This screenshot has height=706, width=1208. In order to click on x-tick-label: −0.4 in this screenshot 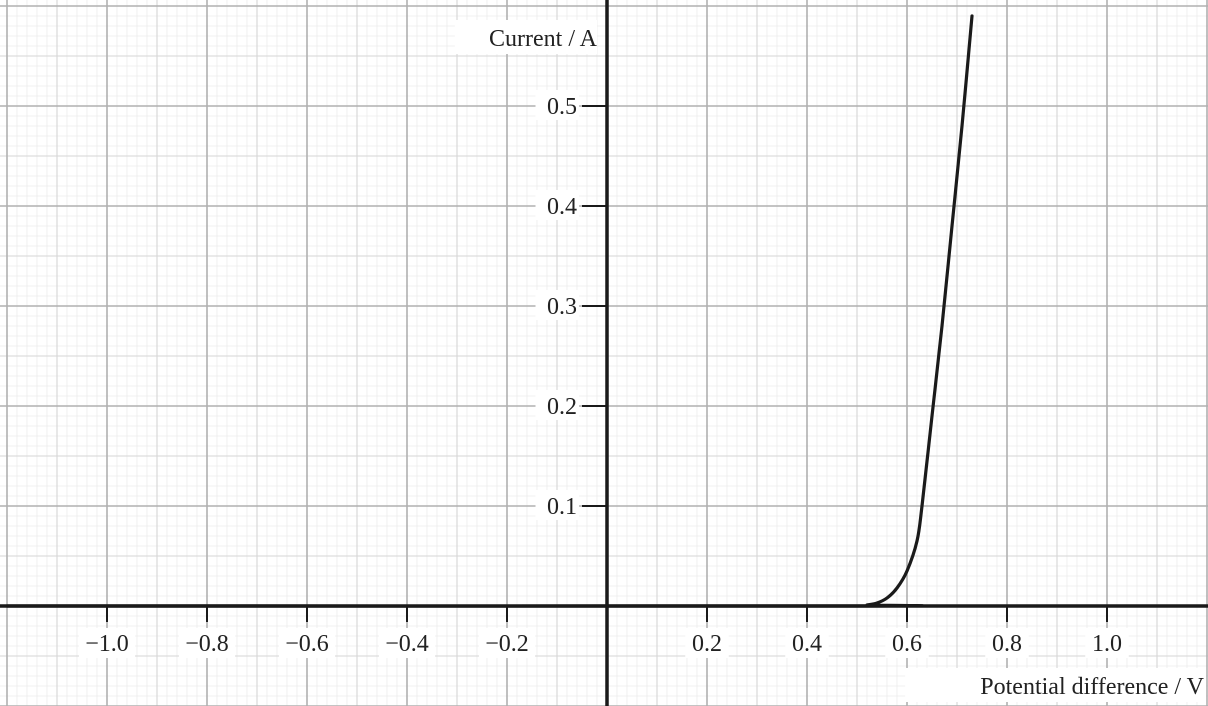, I will do `click(407, 644)`.